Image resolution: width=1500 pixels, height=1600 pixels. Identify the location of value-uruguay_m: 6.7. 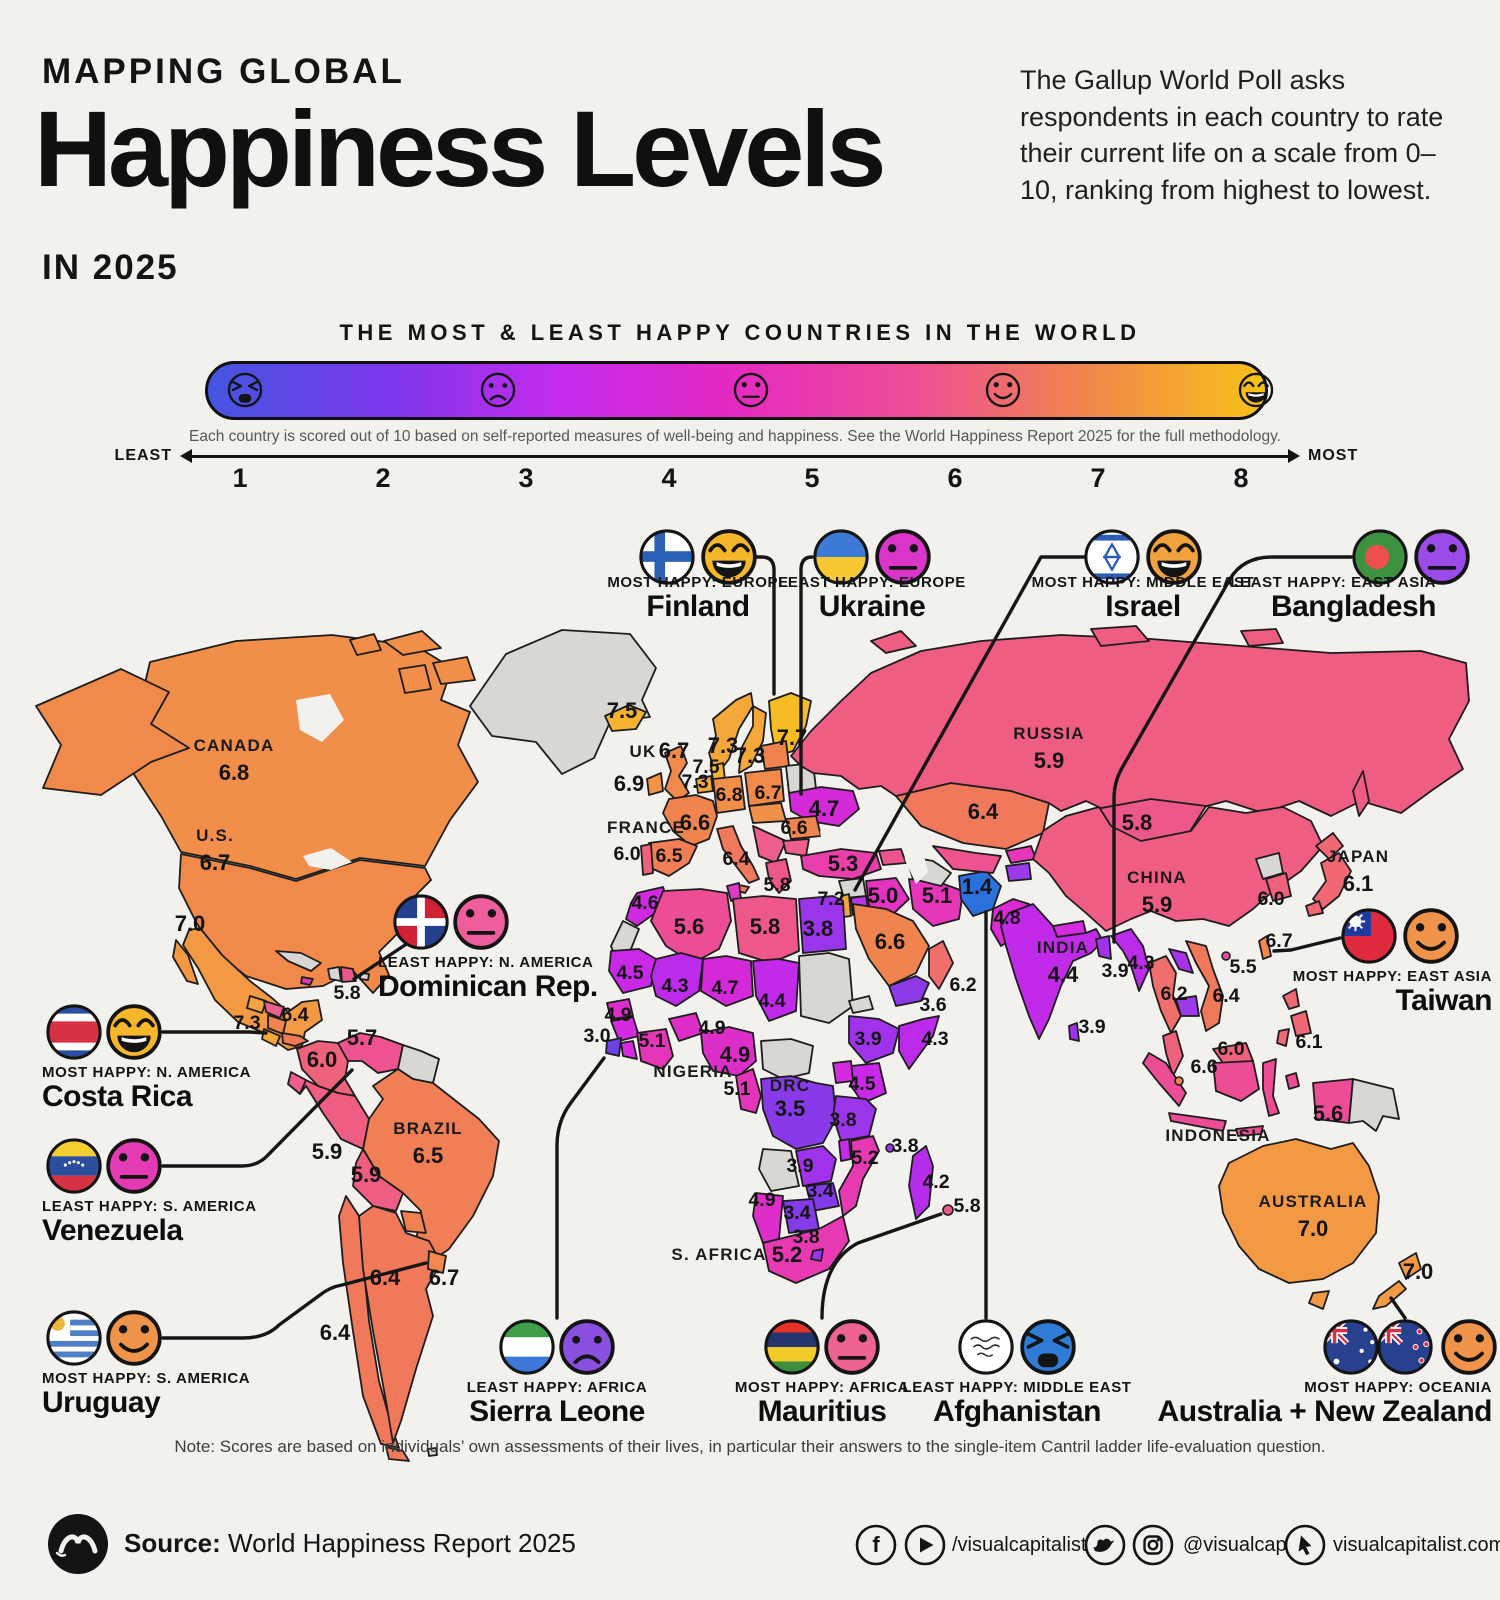
(444, 1277).